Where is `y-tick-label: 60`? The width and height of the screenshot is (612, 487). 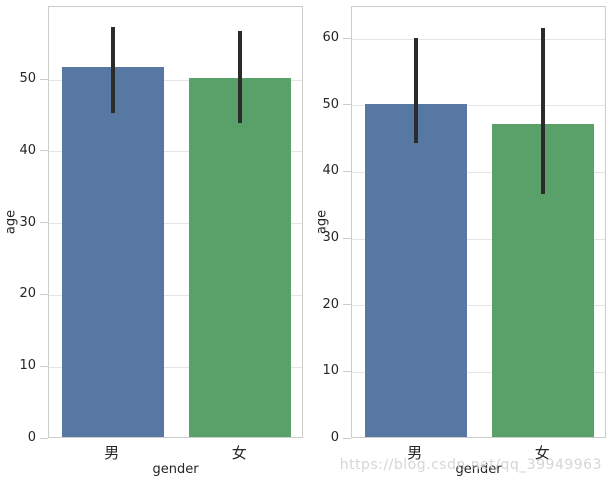 y-tick-label: 60 is located at coordinates (330, 37).